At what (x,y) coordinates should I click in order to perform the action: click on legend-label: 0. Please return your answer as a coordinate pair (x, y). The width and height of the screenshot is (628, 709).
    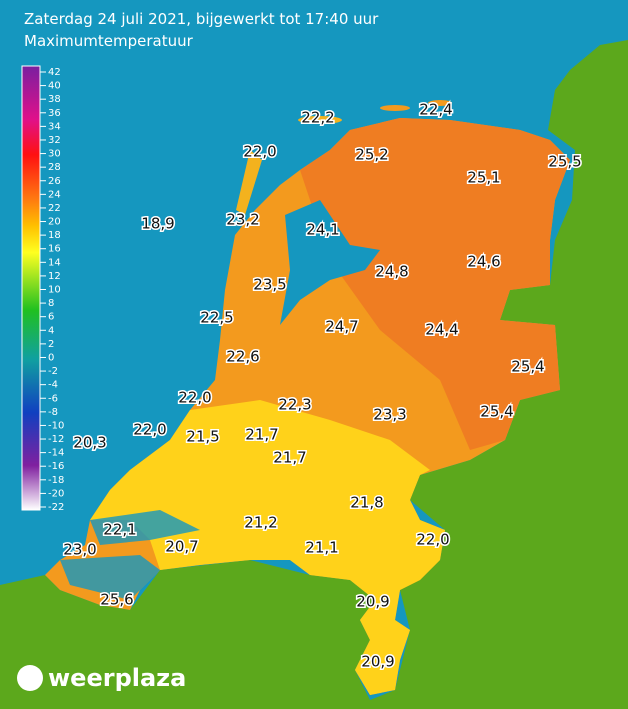
    Looking at the image, I should click on (51, 357).